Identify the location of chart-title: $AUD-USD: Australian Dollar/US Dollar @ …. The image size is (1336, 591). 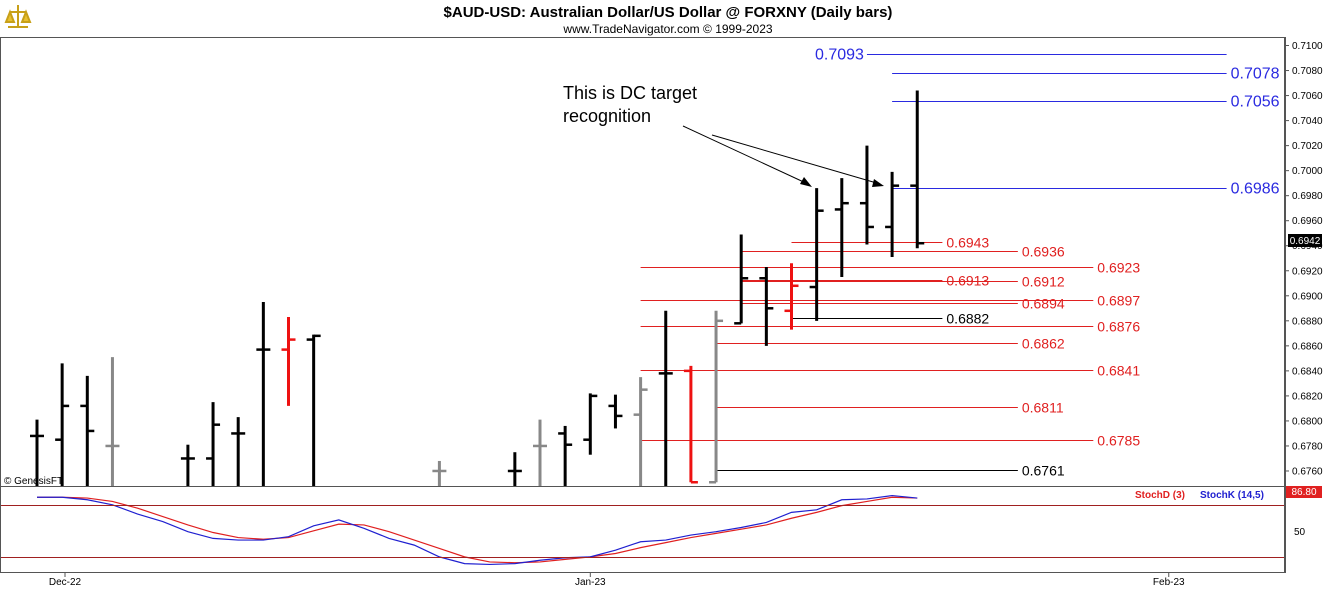
(668, 12).